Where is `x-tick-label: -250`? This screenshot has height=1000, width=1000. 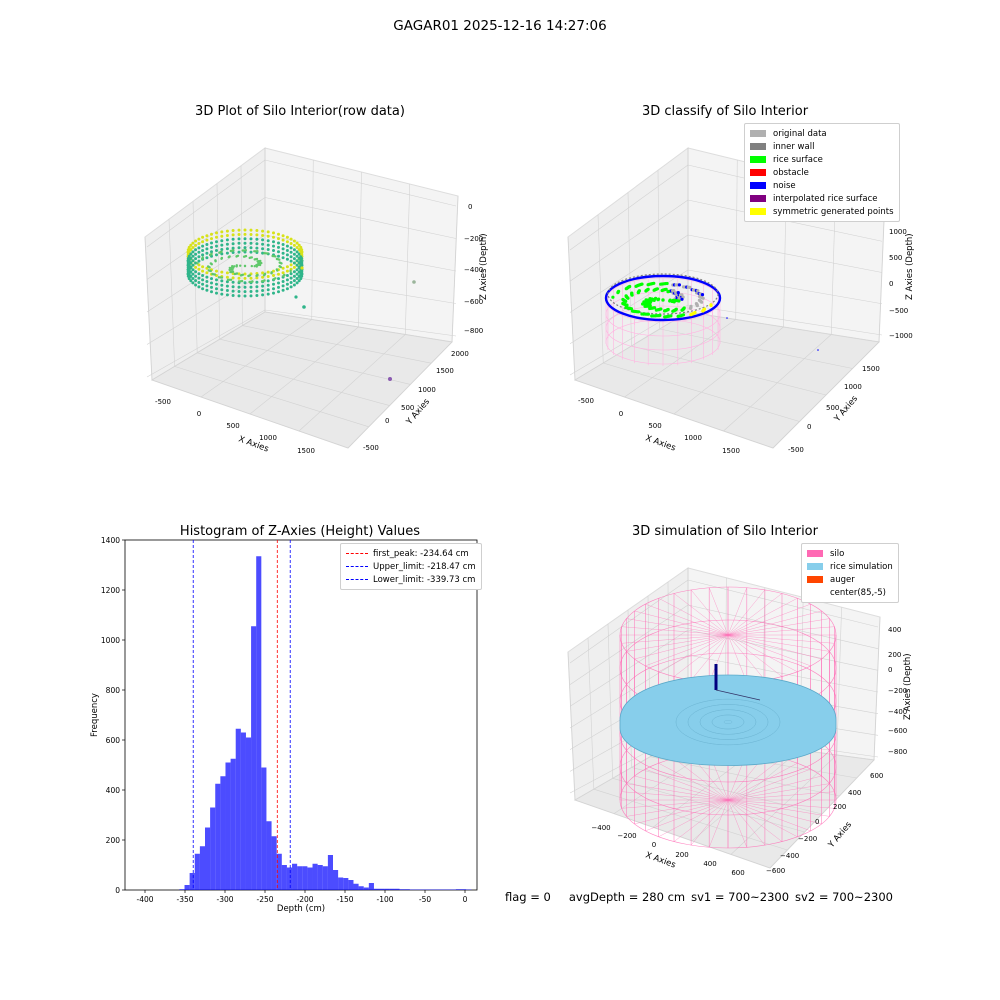 x-tick-label: -250 is located at coordinates (264, 899).